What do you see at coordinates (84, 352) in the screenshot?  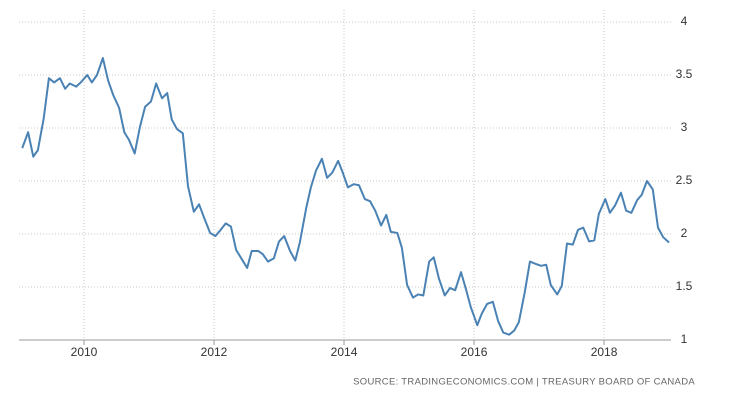 I see `x-tick-label: 2010` at bounding box center [84, 352].